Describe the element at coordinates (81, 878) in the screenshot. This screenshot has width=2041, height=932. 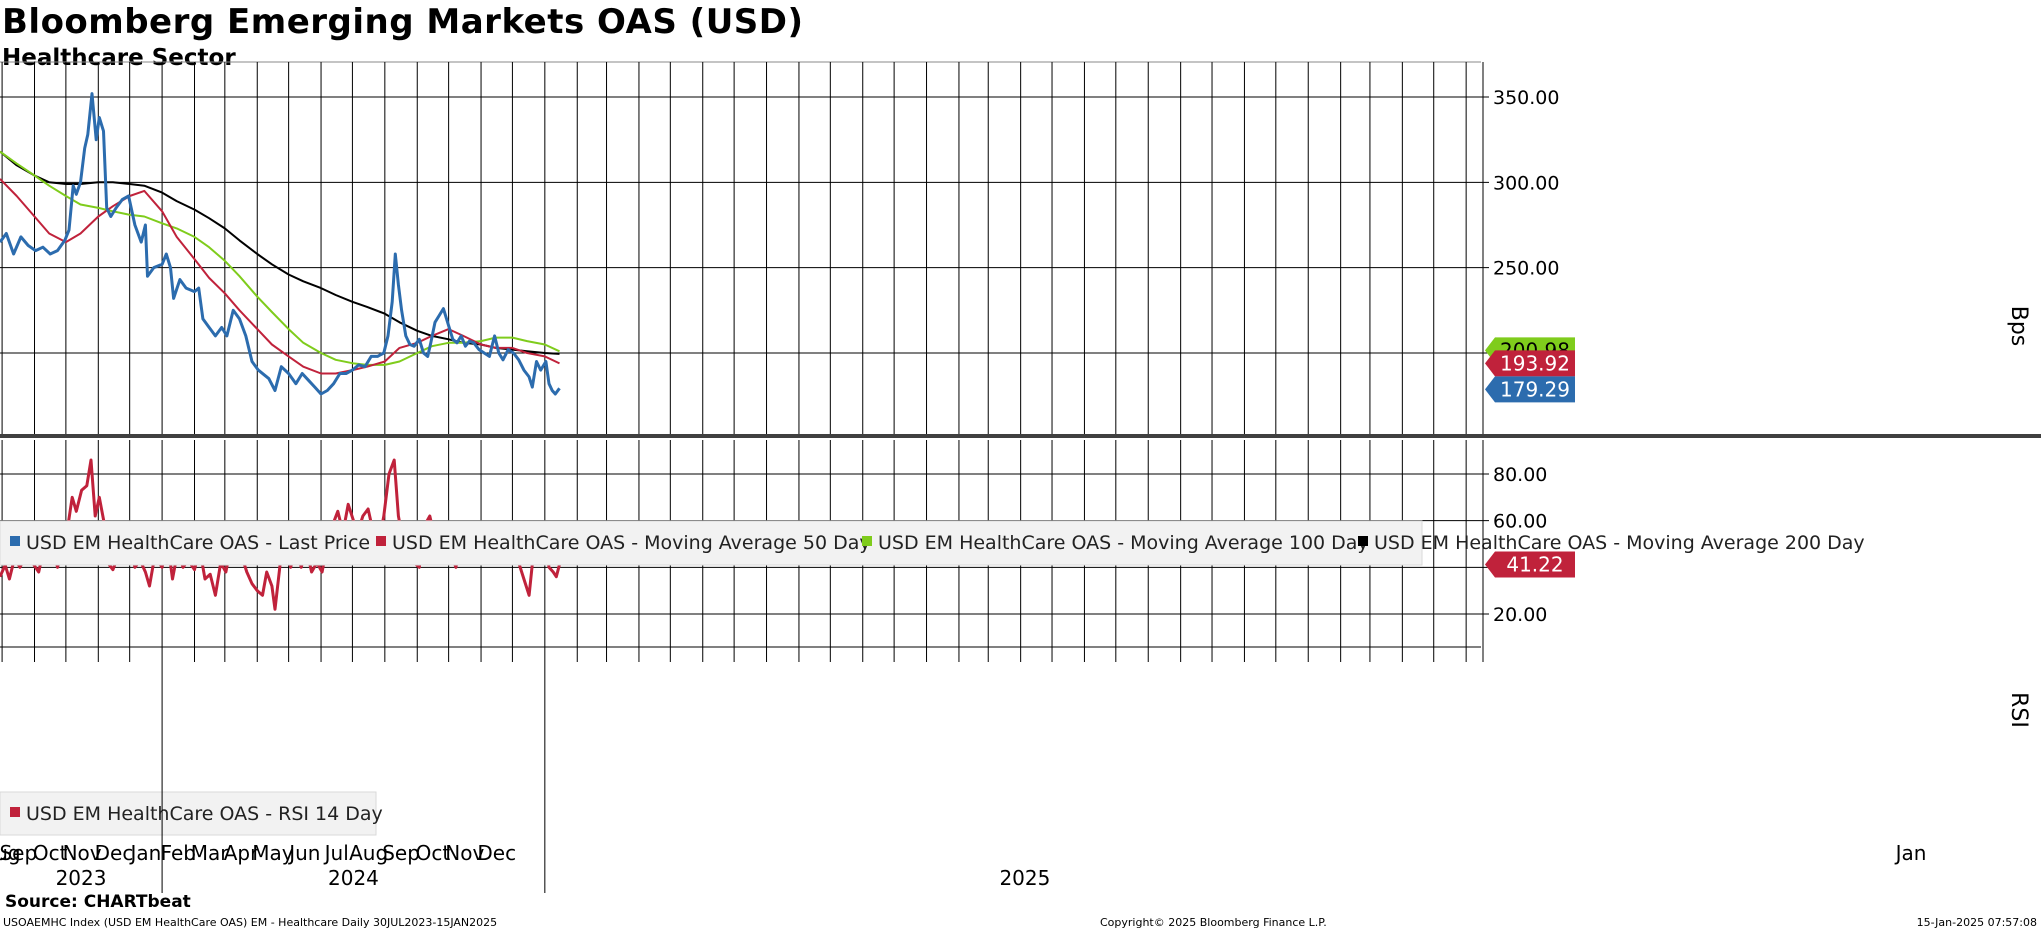
I see `x-year-label: 2023` at that location.